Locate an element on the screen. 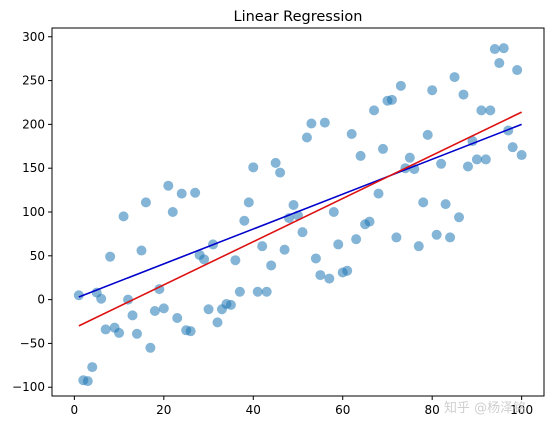  y-tick-label: 300 is located at coordinates (33, 37).